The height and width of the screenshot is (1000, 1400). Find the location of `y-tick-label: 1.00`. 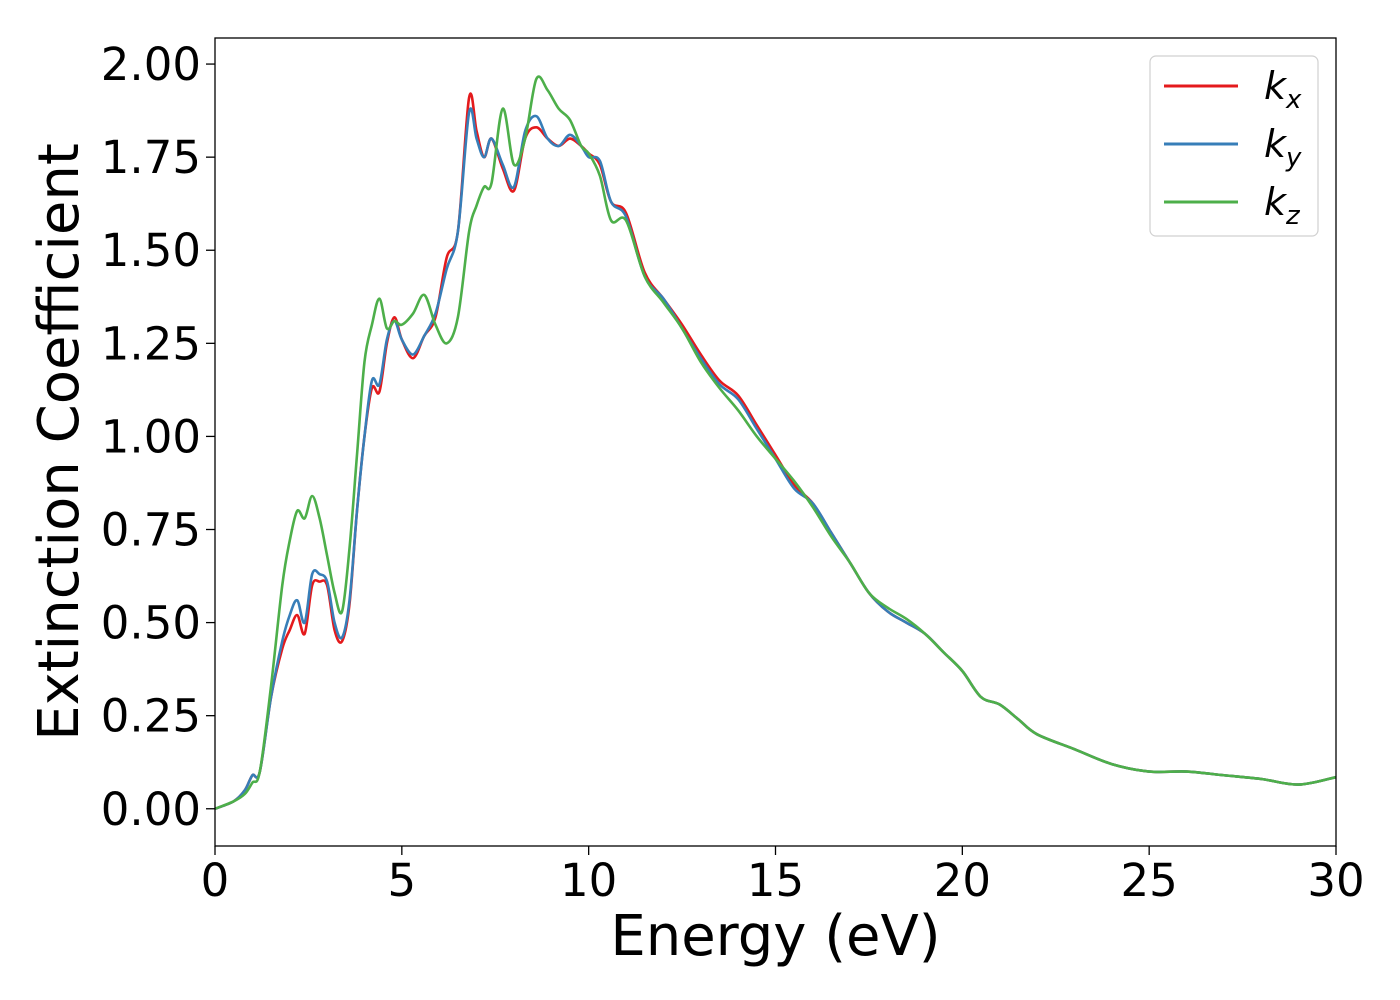

y-tick-label: 1.00 is located at coordinates (151, 436).